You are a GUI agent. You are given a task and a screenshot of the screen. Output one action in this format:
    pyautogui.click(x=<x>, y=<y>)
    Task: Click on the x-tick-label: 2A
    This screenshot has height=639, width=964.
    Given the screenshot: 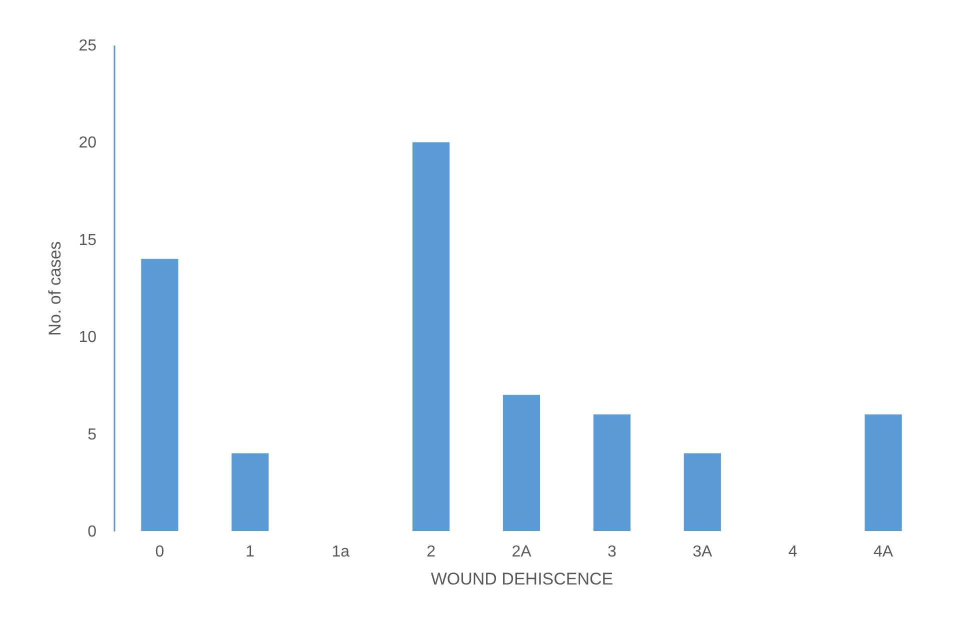 What is the action you would take?
    pyautogui.click(x=522, y=552)
    